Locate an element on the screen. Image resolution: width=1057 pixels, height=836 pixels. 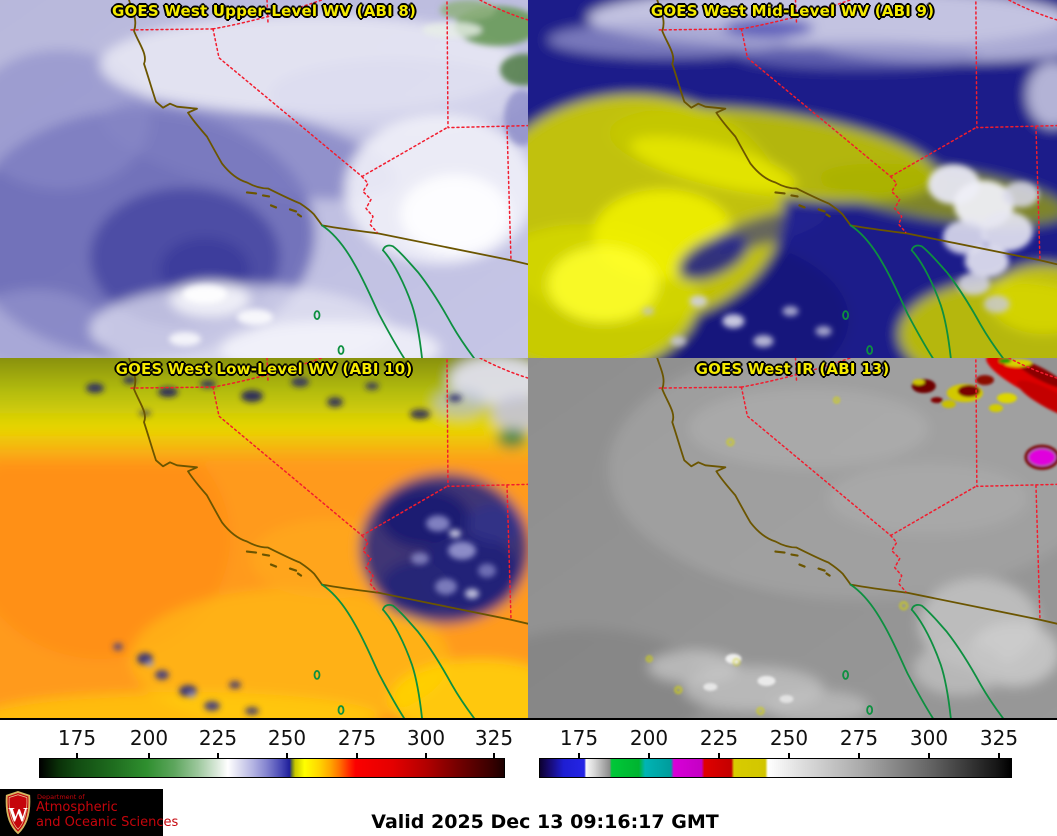
uw-crest-icon: W is located at coordinates (18, 812).